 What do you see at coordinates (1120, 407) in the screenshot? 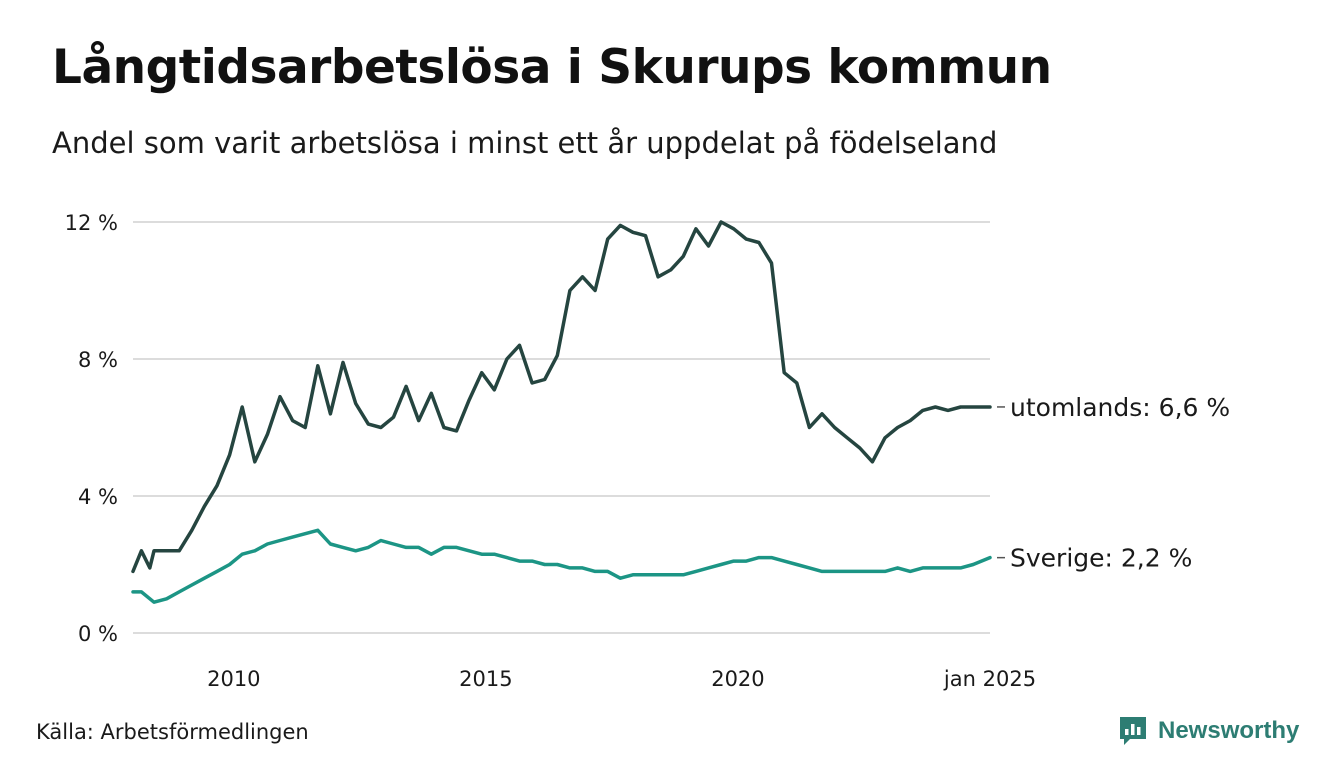
I see `end-label-utomlands: utomlands: 6,6 %` at bounding box center [1120, 407].